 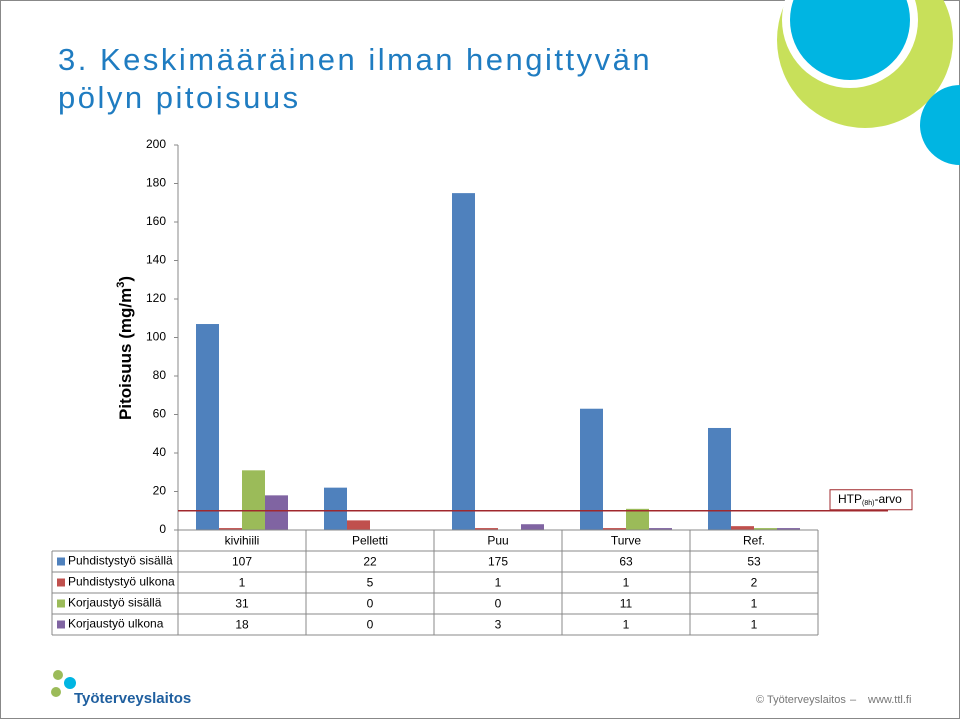 I want to click on table-cell: 63, so click(x=626, y=562).